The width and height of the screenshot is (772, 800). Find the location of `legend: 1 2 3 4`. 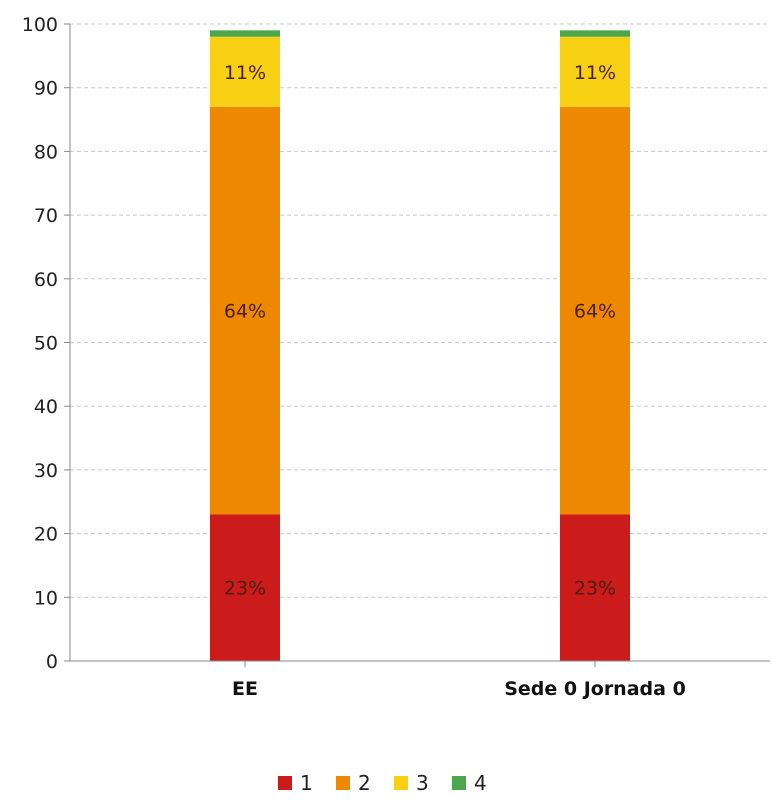

legend: 1 2 3 4 is located at coordinates (382, 783).